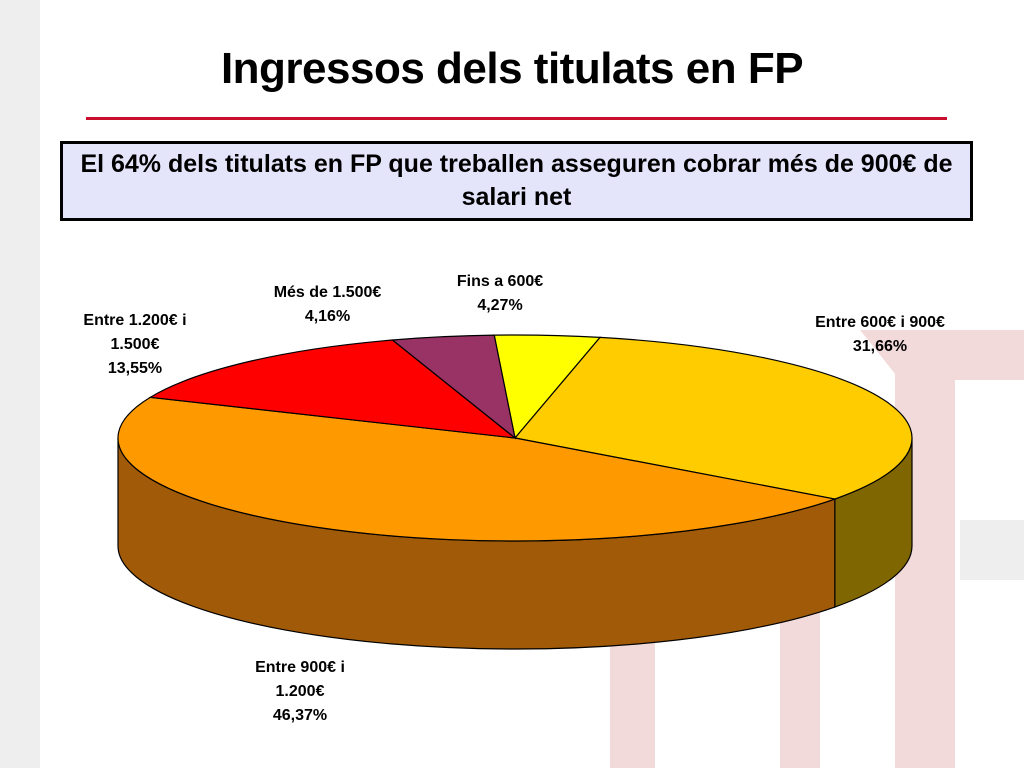 This screenshot has height=768, width=1024. I want to click on slice-label-1200-1500: Entre 1.200€ i 1.500€ 13,55%, so click(135, 345).